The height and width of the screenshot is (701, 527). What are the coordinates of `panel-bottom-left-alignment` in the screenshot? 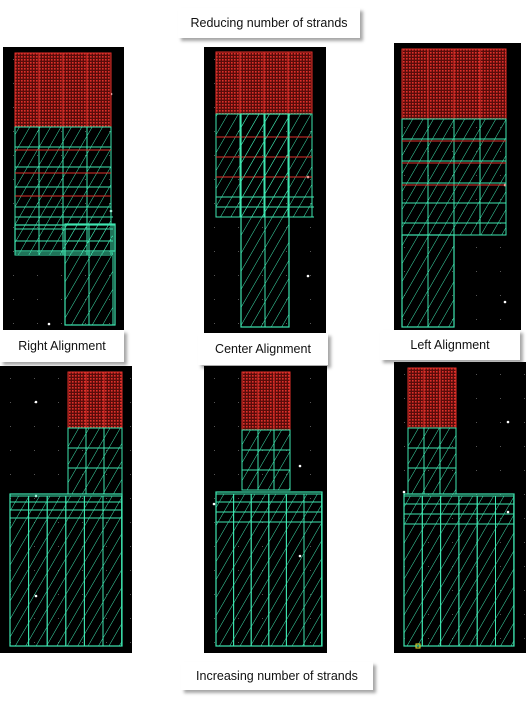 It's located at (460, 507).